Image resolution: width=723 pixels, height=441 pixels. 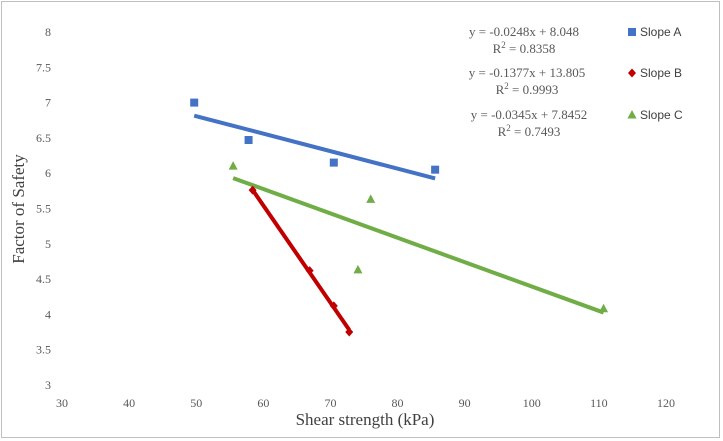 I want to click on y-tick-label: 4, so click(x=48, y=314).